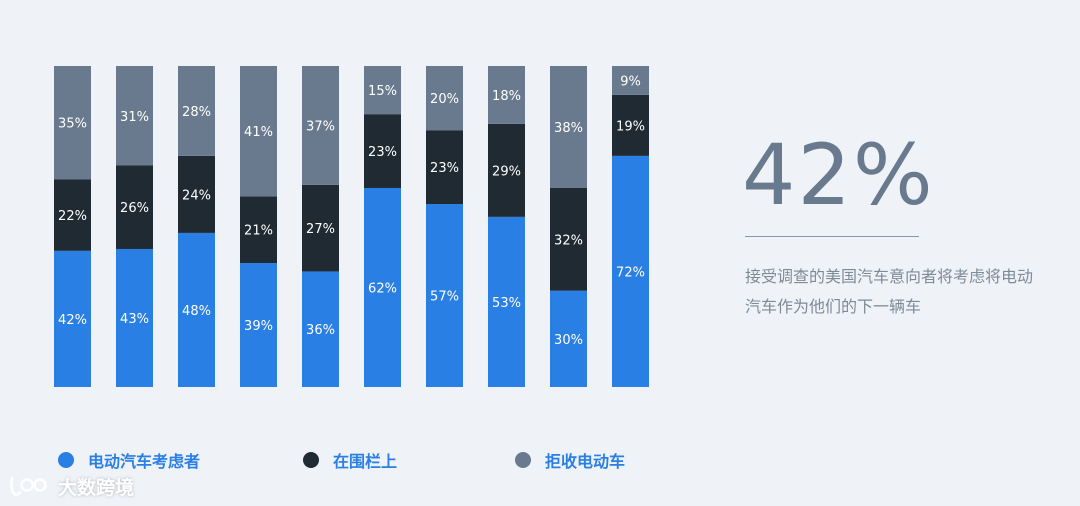  I want to click on legend-swatch-ev-rejecters, so click(523, 460).